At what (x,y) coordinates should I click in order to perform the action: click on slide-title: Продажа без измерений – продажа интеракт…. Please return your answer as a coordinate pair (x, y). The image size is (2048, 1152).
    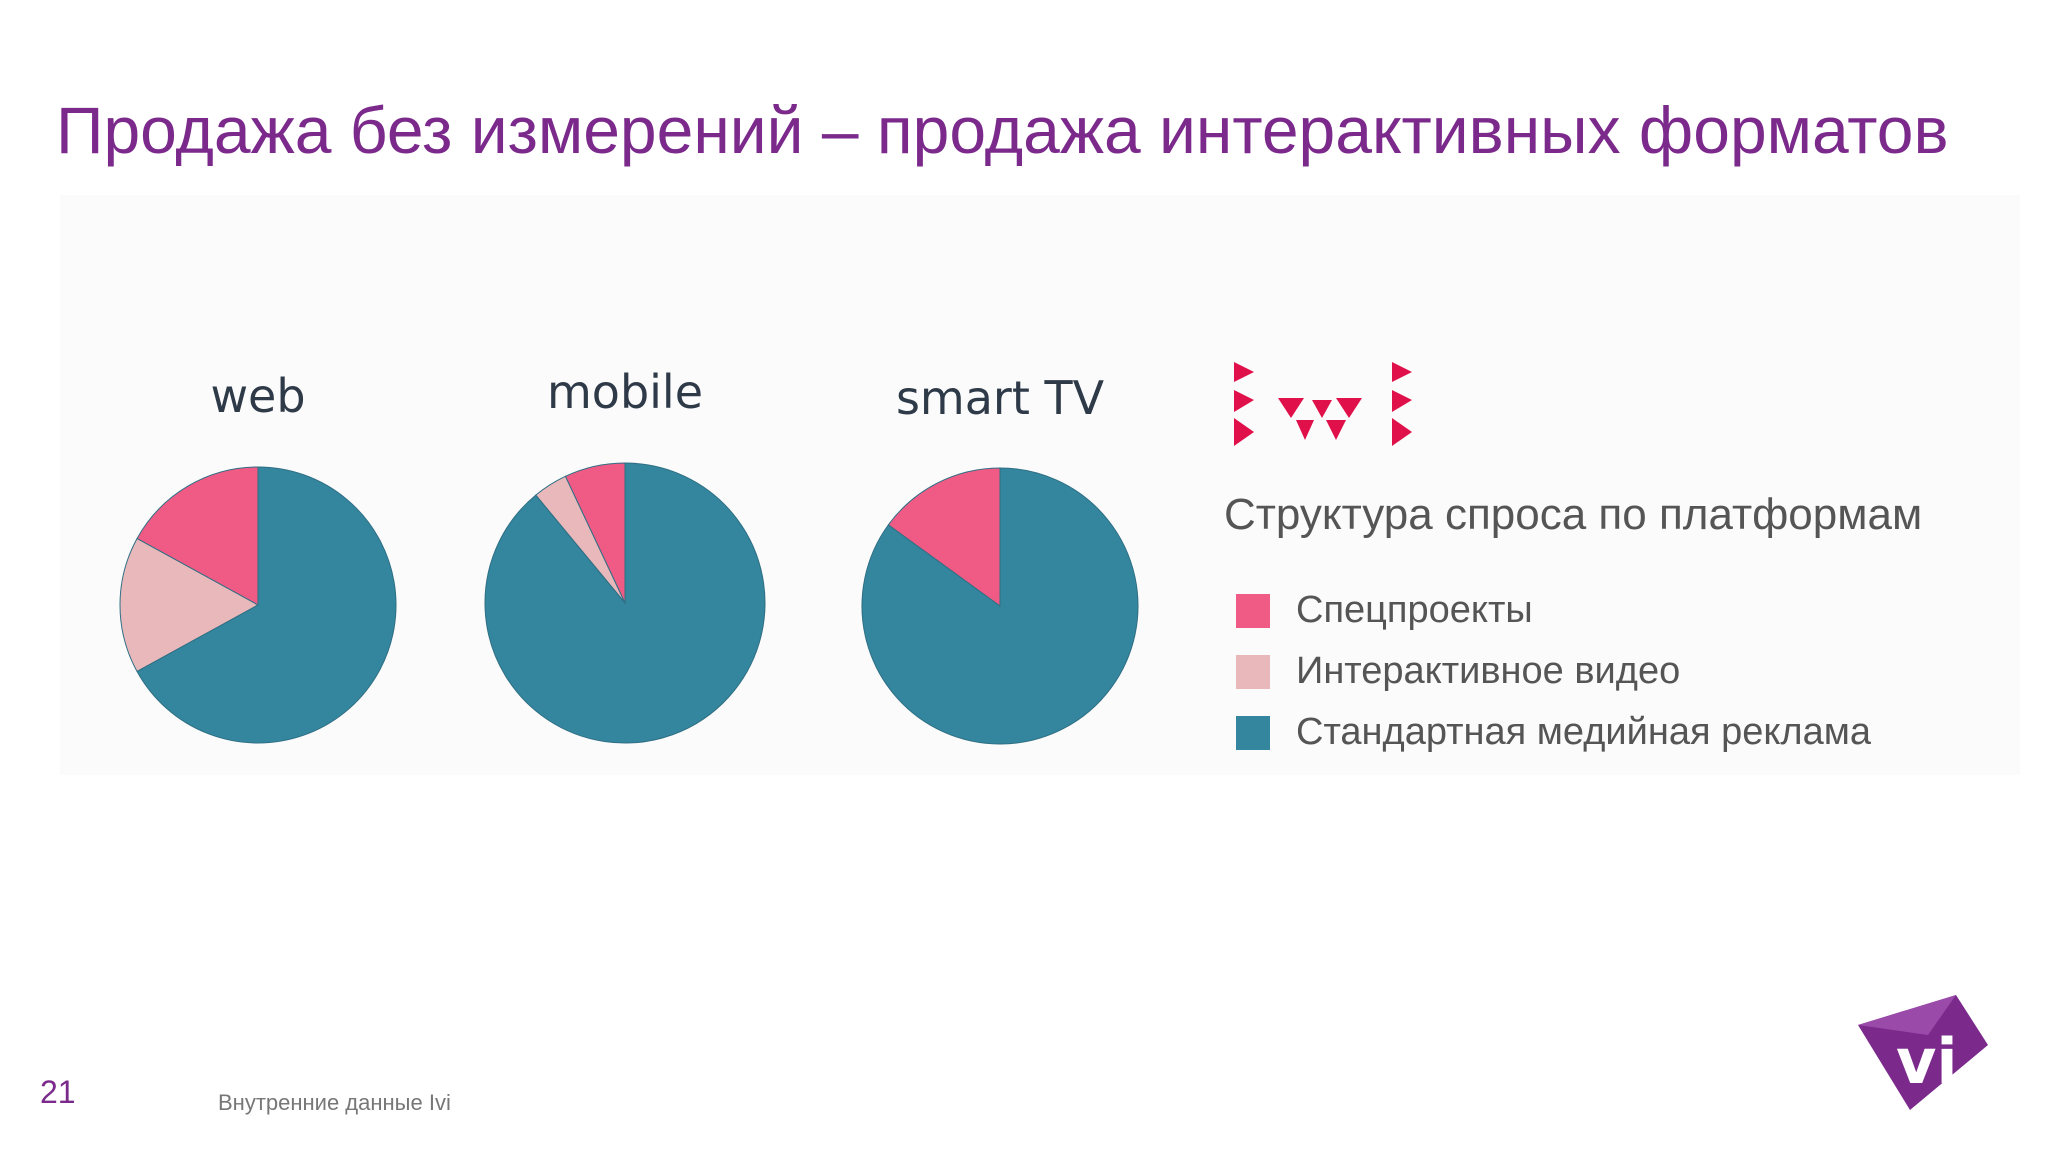
    Looking at the image, I should click on (1002, 130).